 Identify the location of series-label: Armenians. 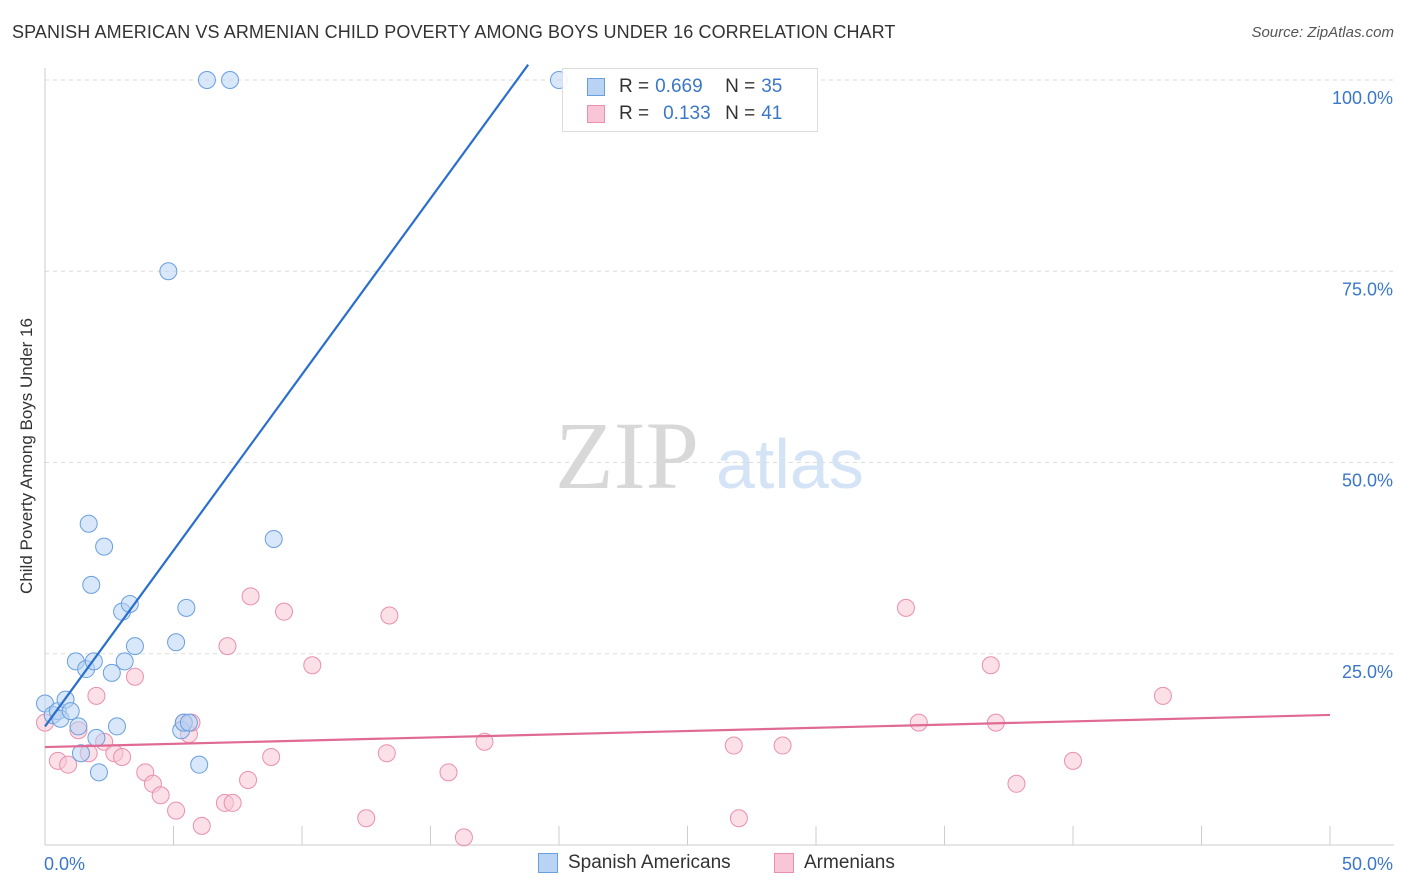
(849, 862).